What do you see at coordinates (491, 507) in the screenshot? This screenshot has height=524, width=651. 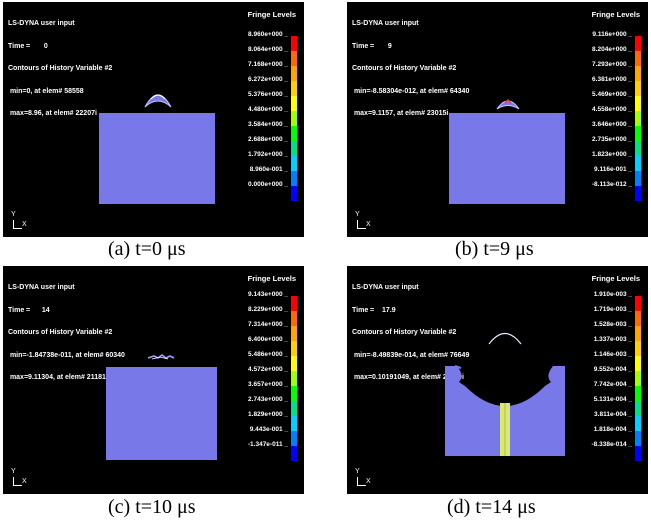 I see `caption-d: (d) t=14 μs` at bounding box center [491, 507].